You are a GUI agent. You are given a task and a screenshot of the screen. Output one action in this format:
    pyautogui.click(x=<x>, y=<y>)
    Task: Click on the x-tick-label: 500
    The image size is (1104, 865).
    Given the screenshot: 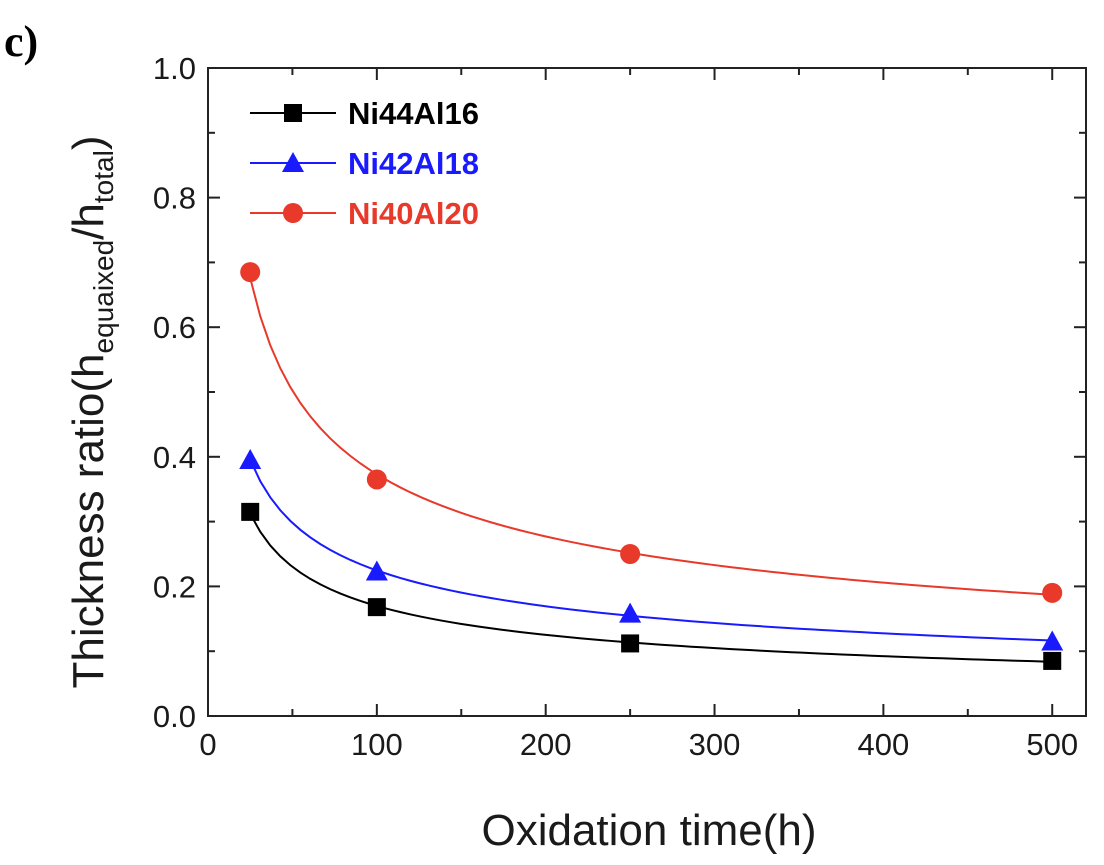 What is the action you would take?
    pyautogui.click(x=1052, y=744)
    